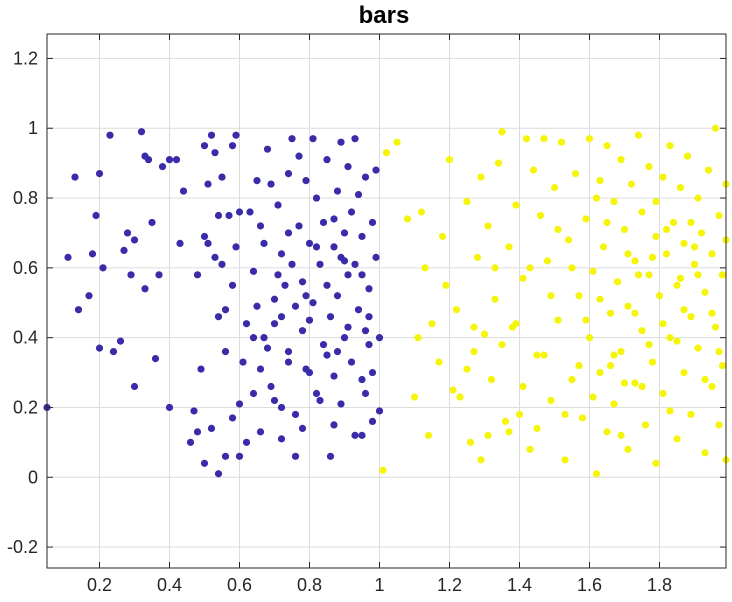 This screenshot has width=732, height=602. I want to click on y-tick-label: 0.2, so click(25, 407).